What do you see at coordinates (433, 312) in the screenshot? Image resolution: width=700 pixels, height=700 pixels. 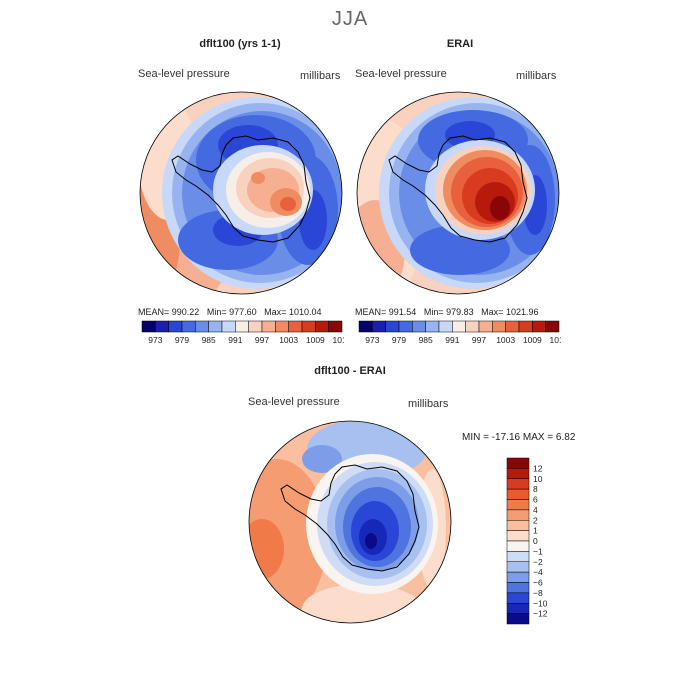 I see `panel2-min-label: Min=` at bounding box center [433, 312].